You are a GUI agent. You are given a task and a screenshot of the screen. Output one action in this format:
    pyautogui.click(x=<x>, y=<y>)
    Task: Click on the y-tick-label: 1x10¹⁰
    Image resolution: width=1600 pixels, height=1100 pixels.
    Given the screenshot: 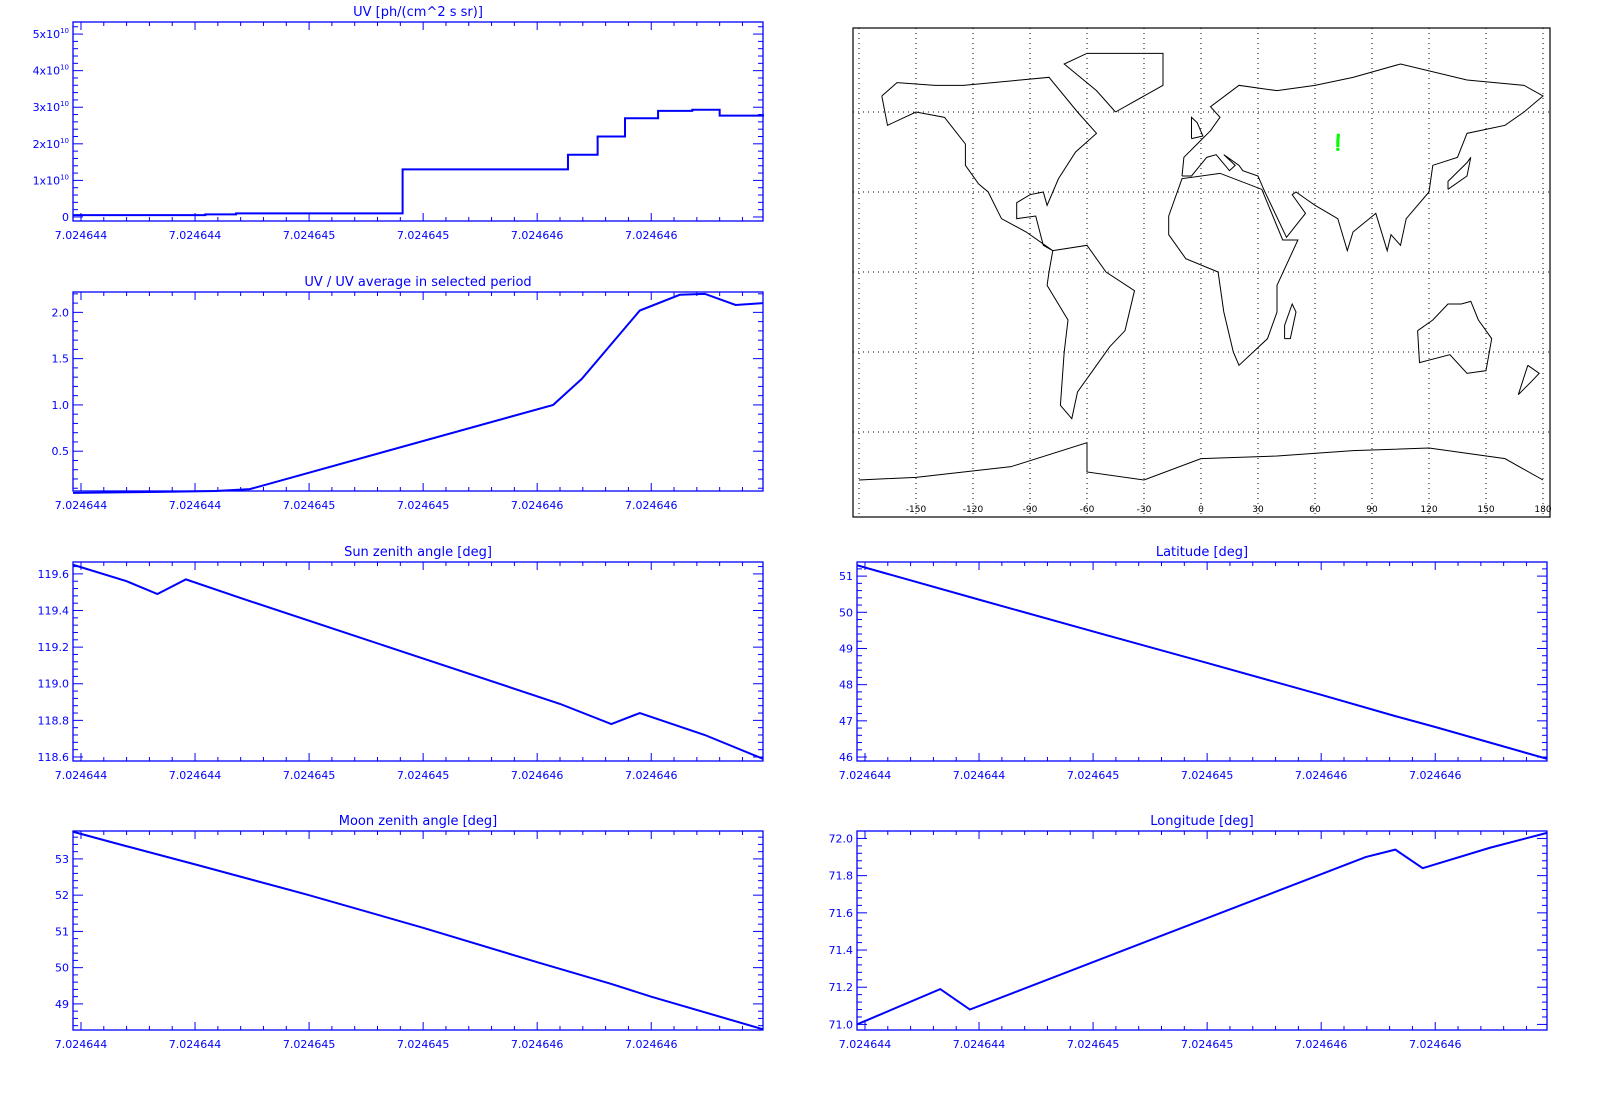 What is the action you would take?
    pyautogui.click(x=51, y=180)
    